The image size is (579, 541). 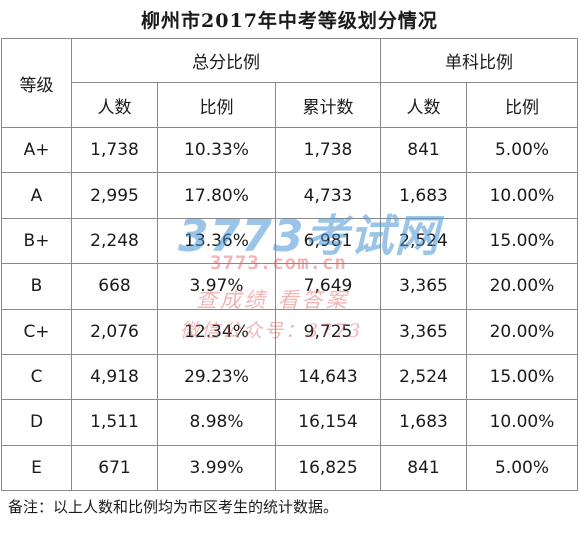 What do you see at coordinates (328, 105) in the screenshot?
I see `header-cumulative: 累计数` at bounding box center [328, 105].